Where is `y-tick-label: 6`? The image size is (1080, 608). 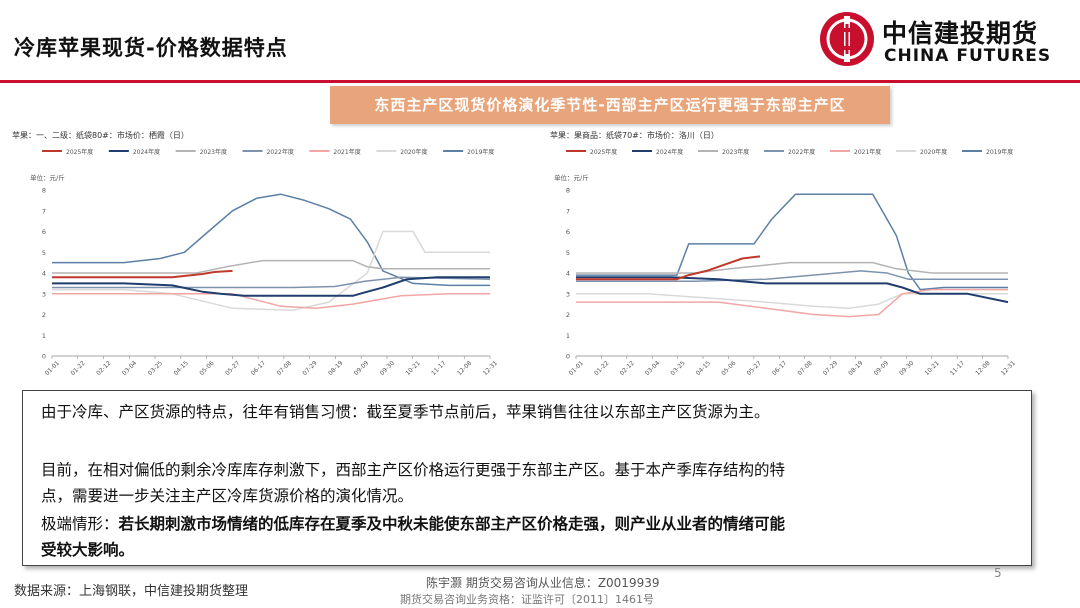
y-tick-label: 6 is located at coordinates (44, 232).